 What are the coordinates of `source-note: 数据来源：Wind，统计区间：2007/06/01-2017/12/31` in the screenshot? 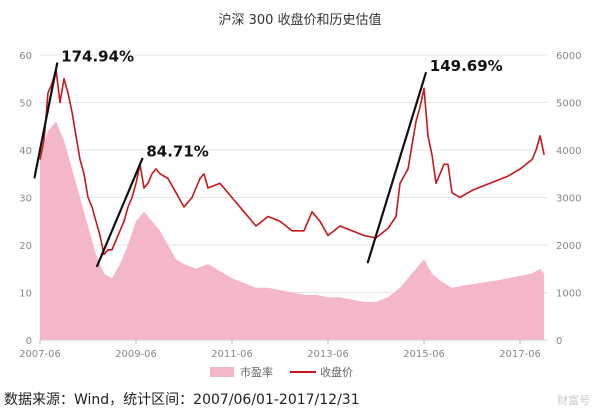 It's located at (182, 400).